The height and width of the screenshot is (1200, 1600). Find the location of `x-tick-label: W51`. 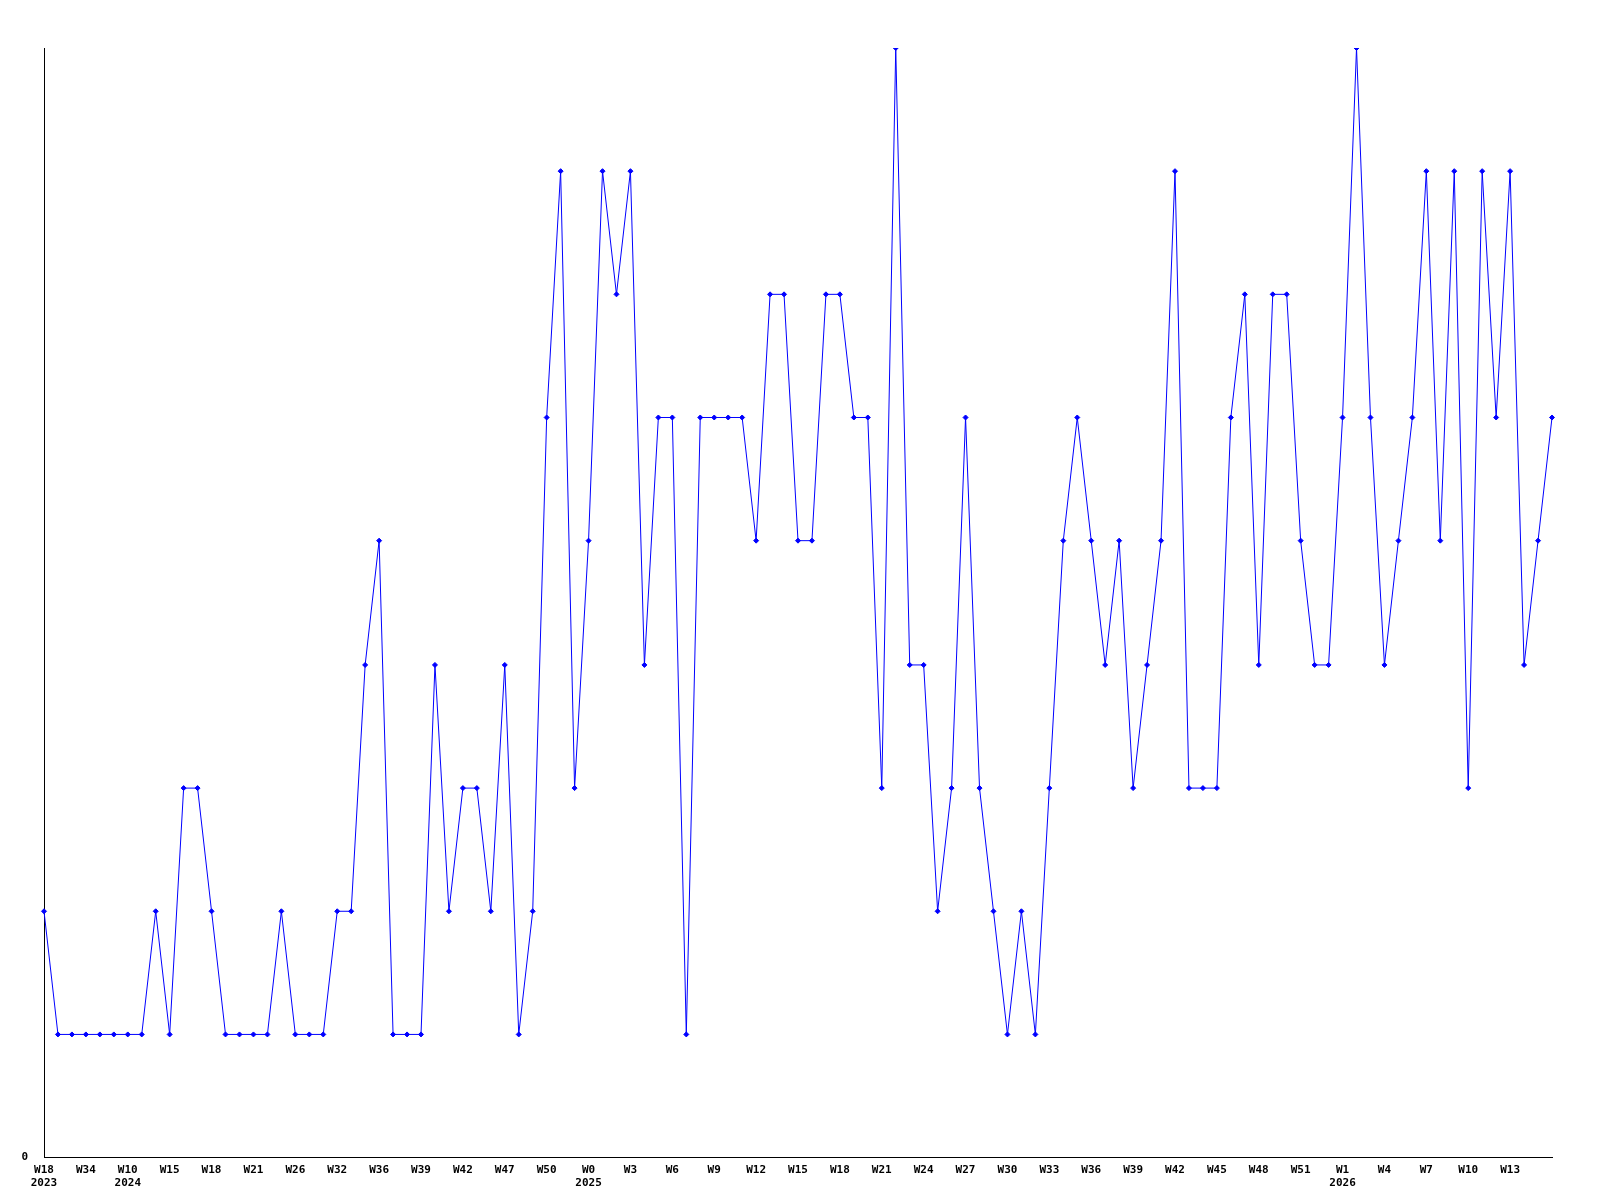

x-tick-label: W51 is located at coordinates (1300, 1170).